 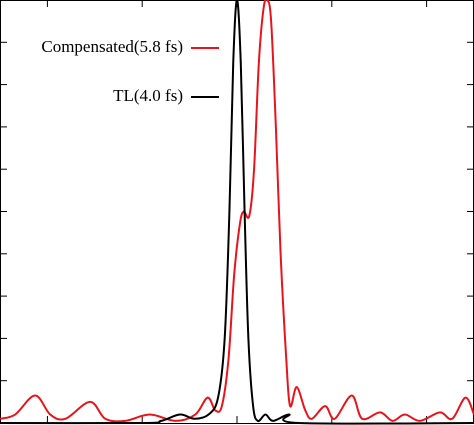 I want to click on legend-label: TL(4.0 fs), so click(x=148, y=95).